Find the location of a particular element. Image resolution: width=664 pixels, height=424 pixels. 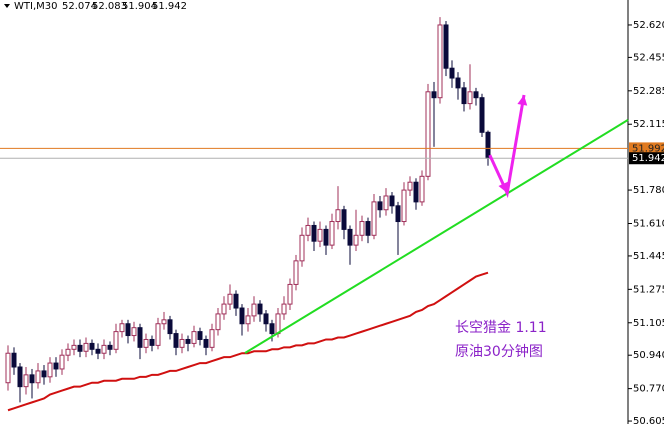

y-tick-label: 52.455 is located at coordinates (648, 57).